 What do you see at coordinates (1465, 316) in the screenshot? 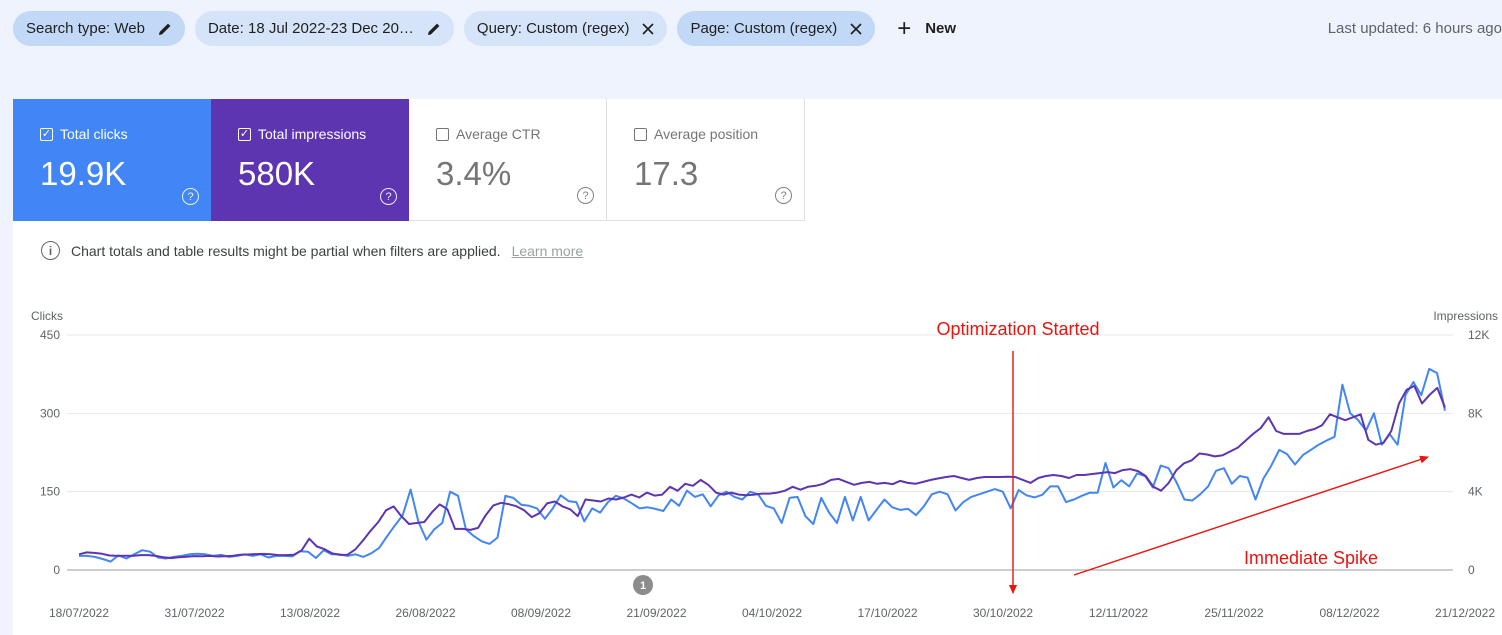
I see `y-right-axis-title: Impressions` at bounding box center [1465, 316].